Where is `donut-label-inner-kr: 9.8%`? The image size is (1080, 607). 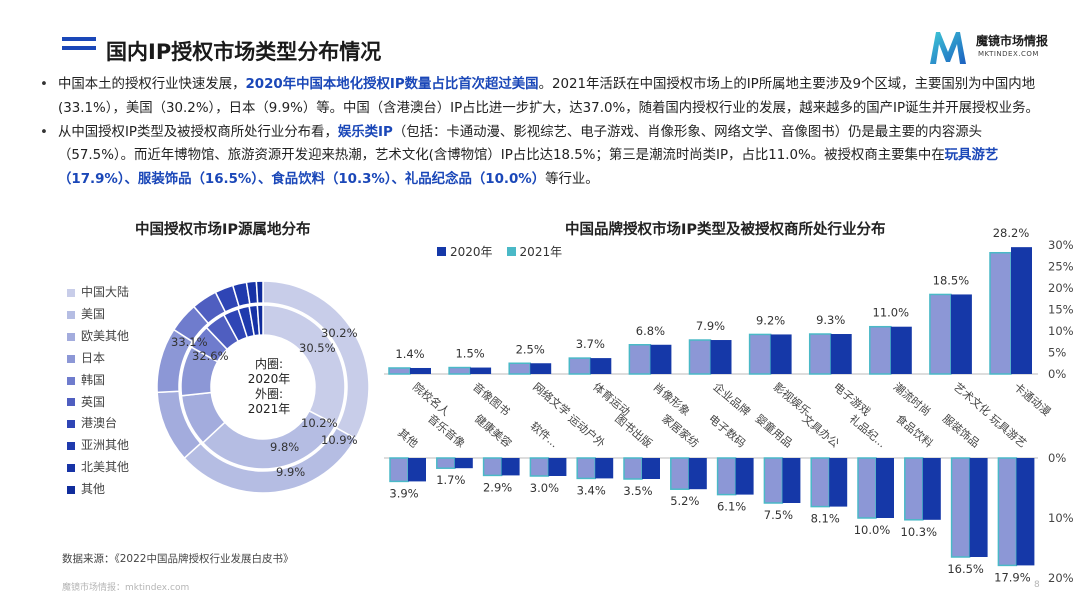
donut-label-inner-kr: 9.8% is located at coordinates (285, 447).